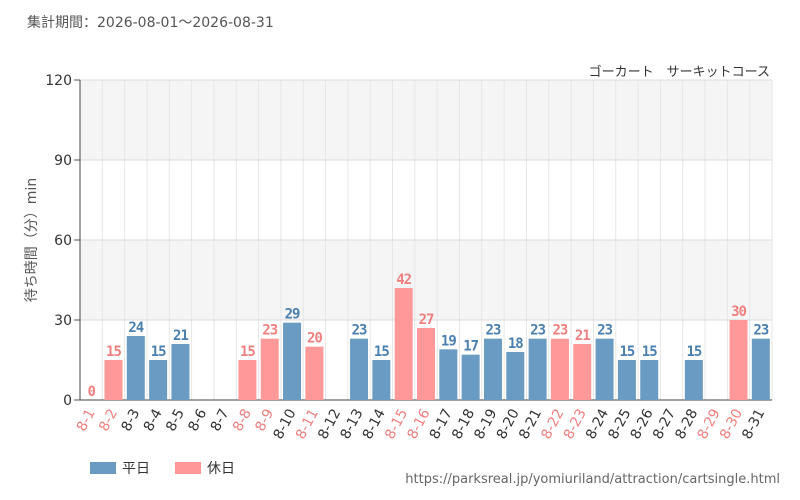 This screenshot has height=500, width=800. Describe the element at coordinates (205, 468) in the screenshot. I see `legend-holiday: 休日` at that location.